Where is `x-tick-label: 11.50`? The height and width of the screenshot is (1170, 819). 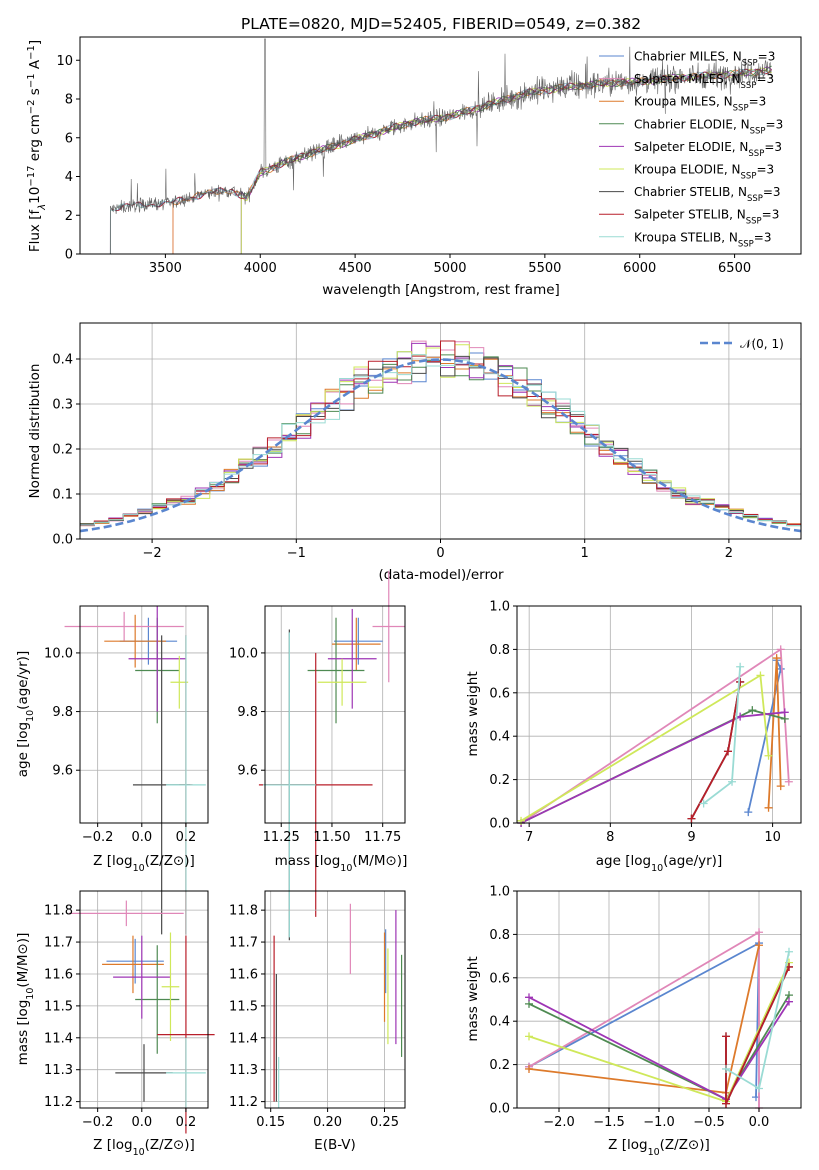 x-tick-label: 11.50 is located at coordinates (331, 837).